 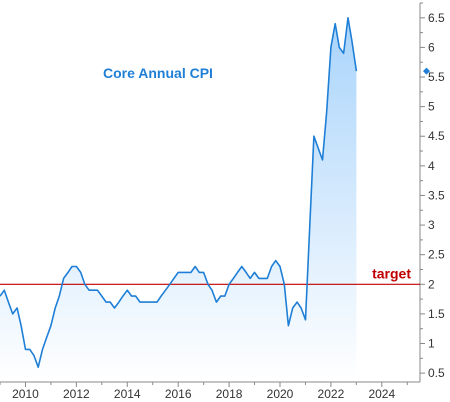 I want to click on last-value-marker, so click(x=426, y=71).